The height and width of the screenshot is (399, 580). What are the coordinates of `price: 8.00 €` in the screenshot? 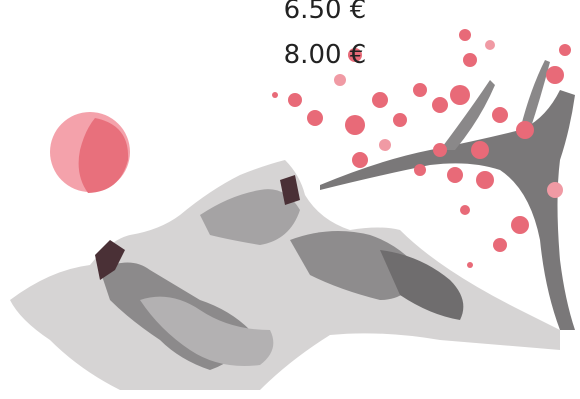 It's located at (325, 55).